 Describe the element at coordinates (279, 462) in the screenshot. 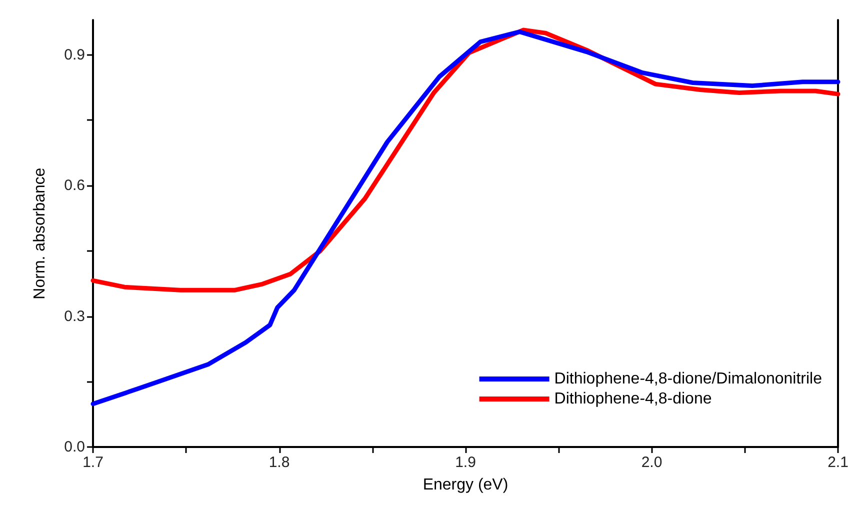

I see `x-tick-label: 1.8` at that location.